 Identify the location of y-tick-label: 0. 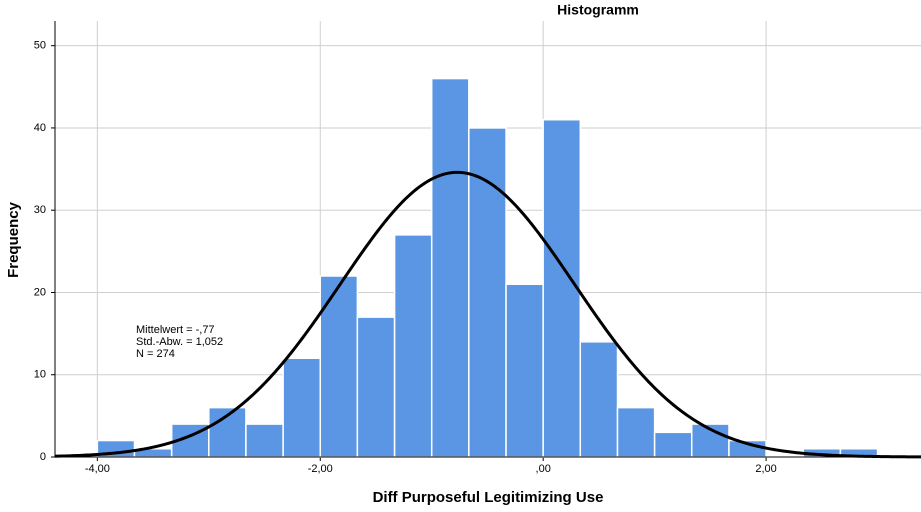
(43, 457).